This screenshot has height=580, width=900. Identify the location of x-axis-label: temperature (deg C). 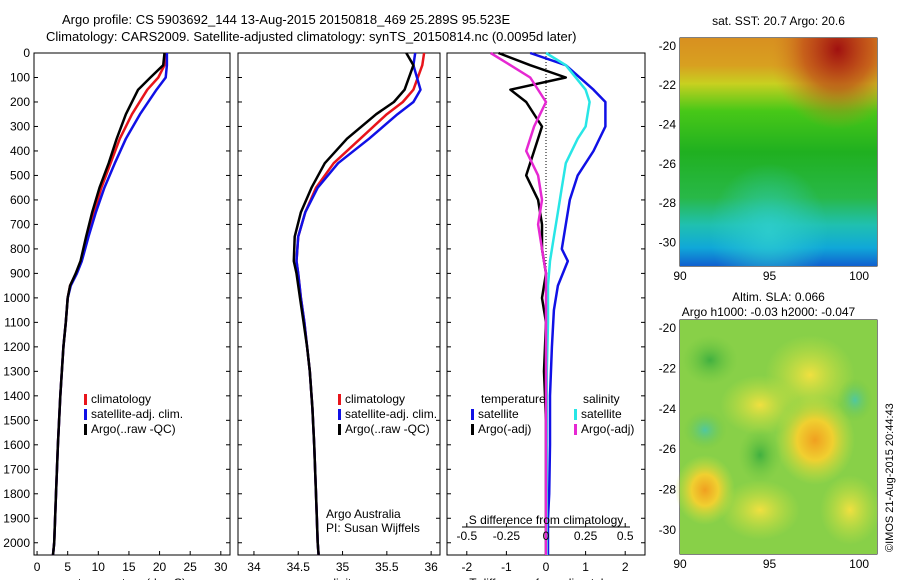
(132, 578).